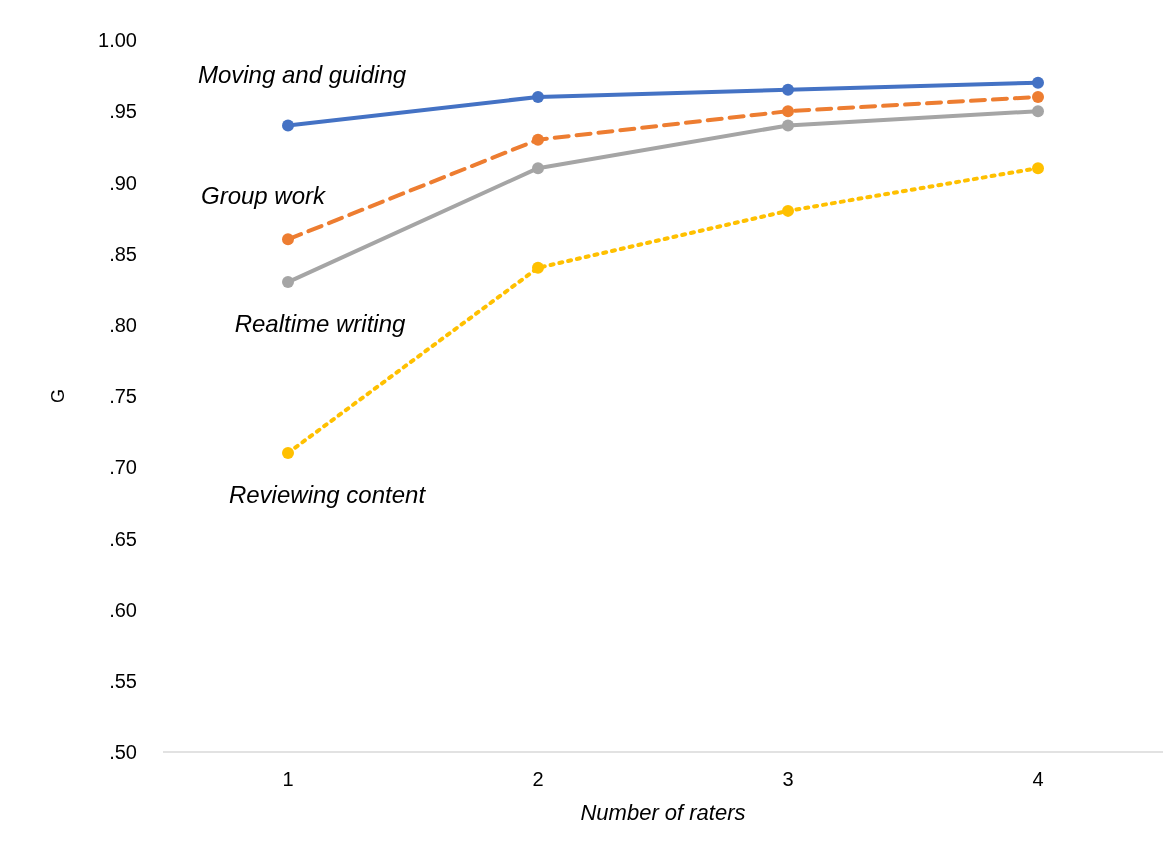  What do you see at coordinates (123, 253) in the screenshot?
I see `y-tick-label: .85` at bounding box center [123, 253].